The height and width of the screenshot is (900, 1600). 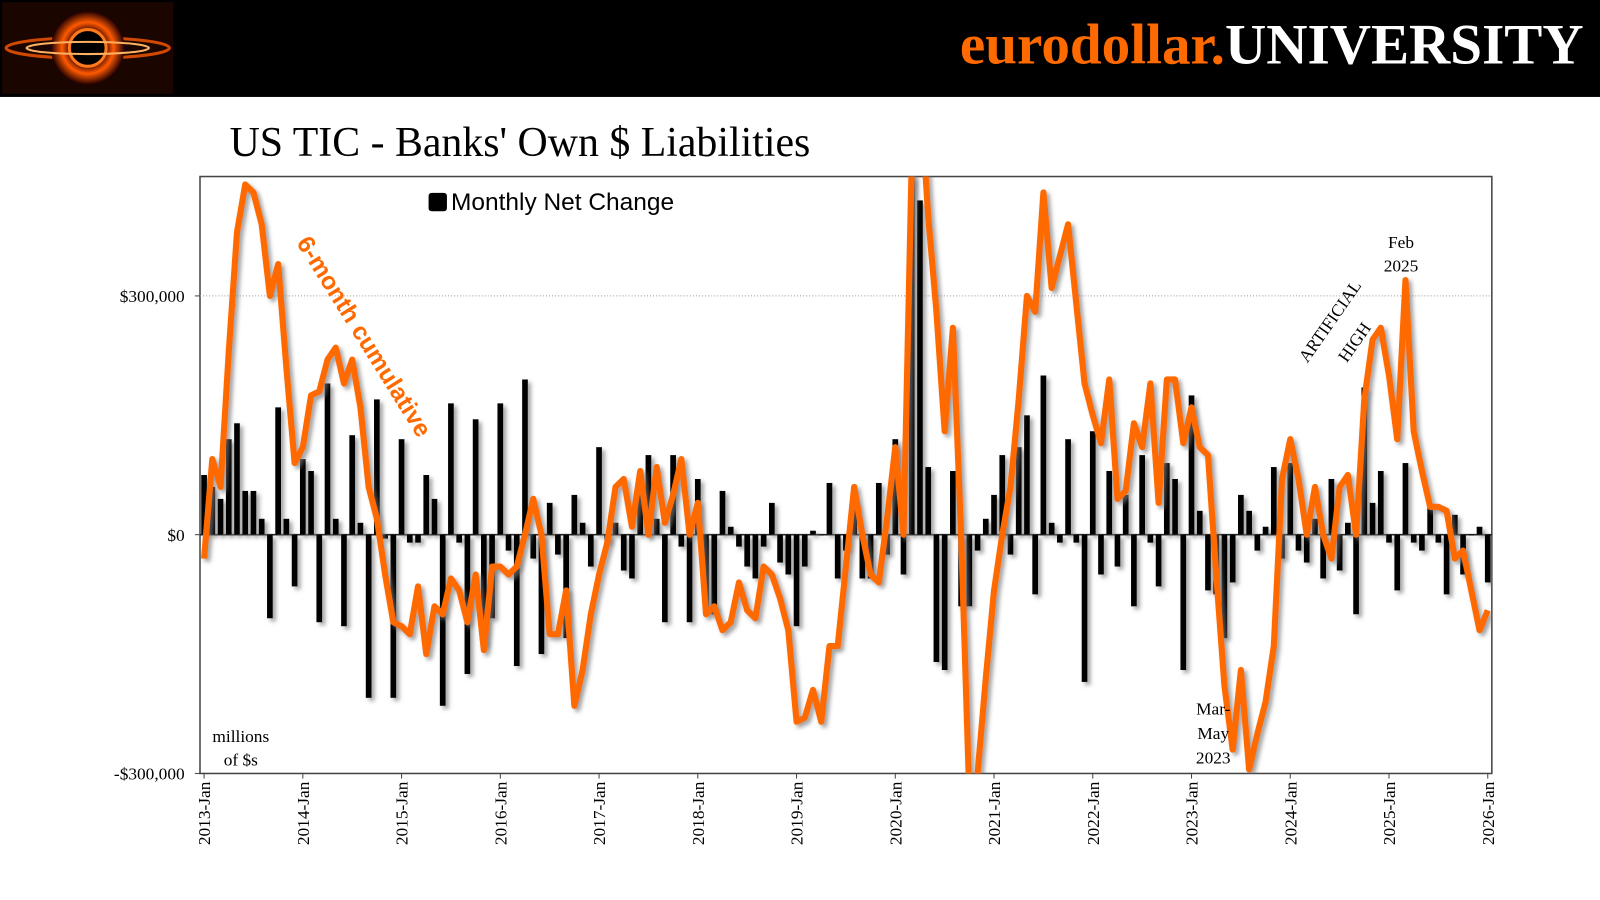 What do you see at coordinates (1401, 265) in the screenshot?
I see `annotation: 2025` at bounding box center [1401, 265].